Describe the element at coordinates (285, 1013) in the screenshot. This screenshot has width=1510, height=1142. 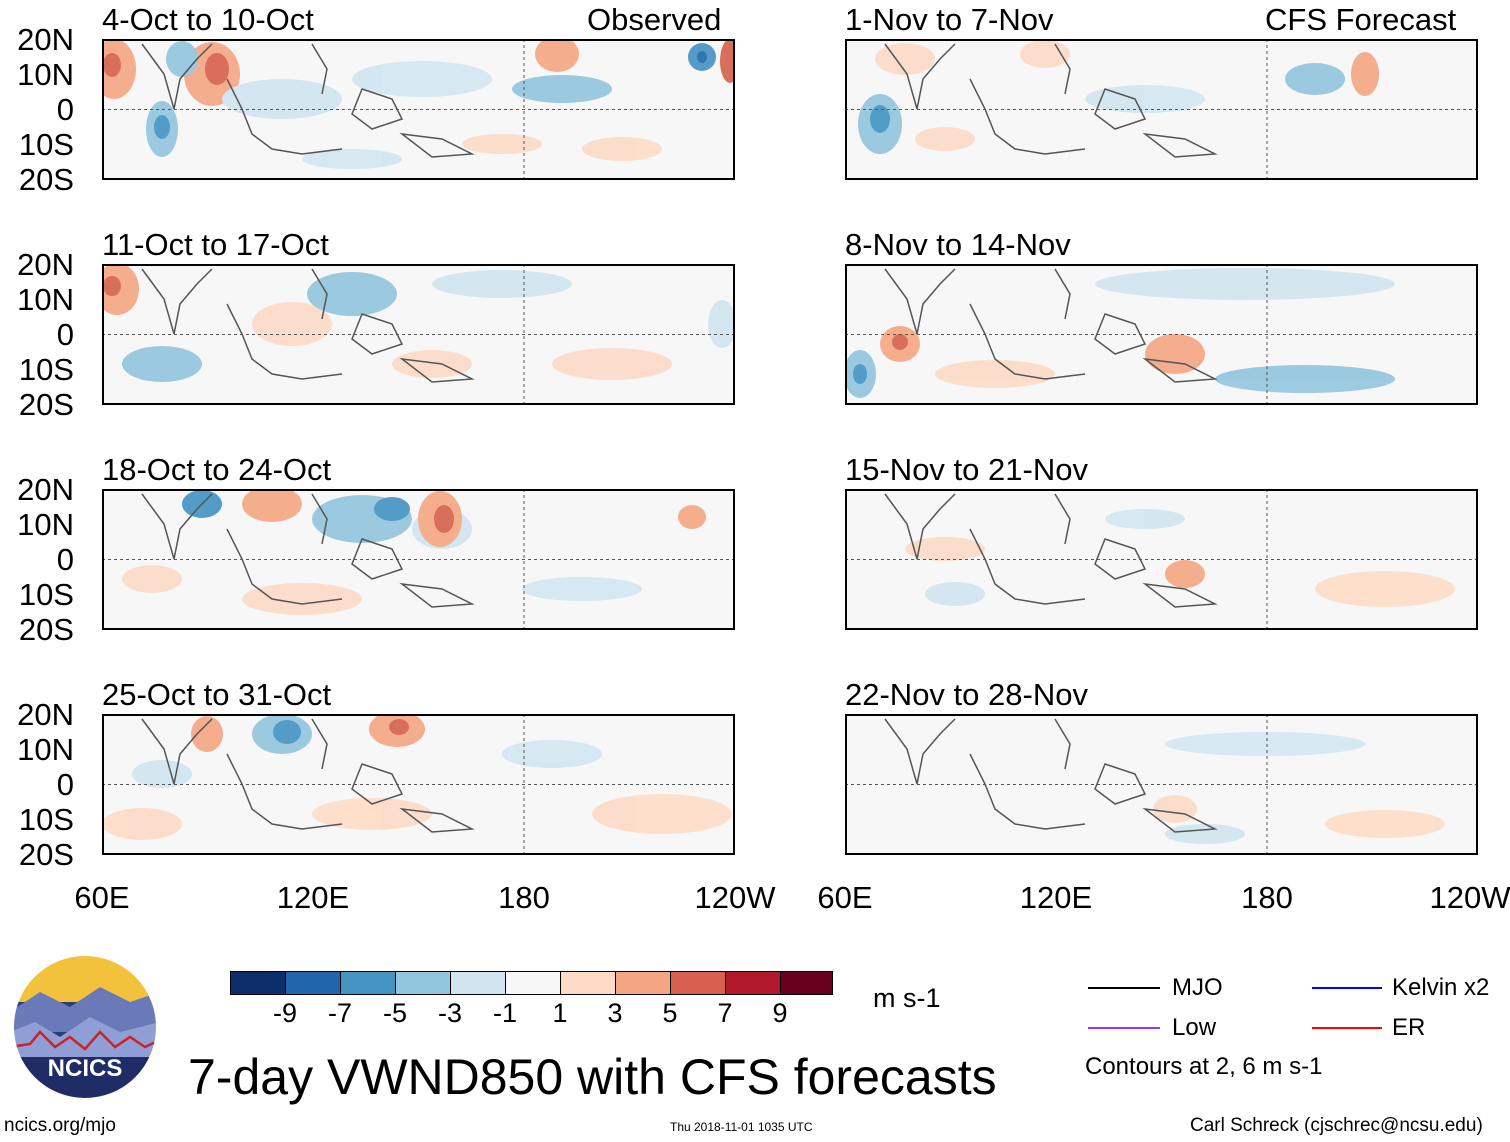
I see `colorbar-label: -9` at that location.